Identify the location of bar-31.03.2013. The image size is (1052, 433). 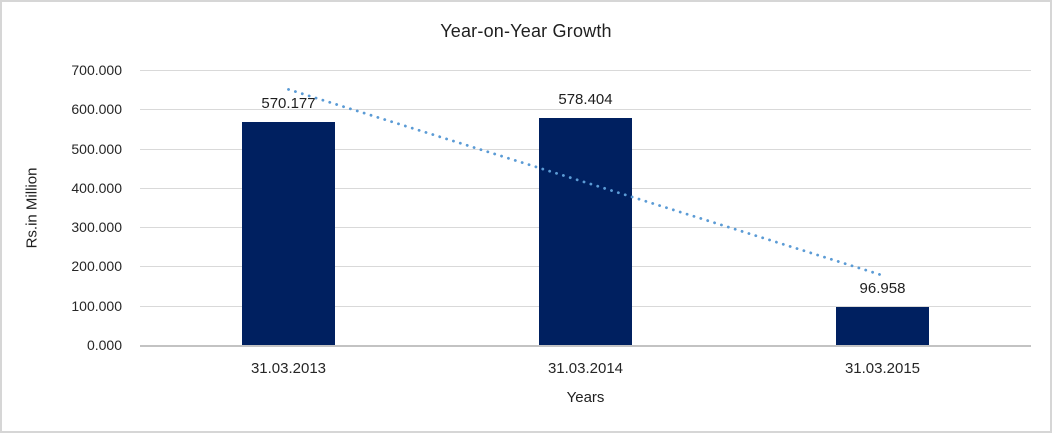
(288, 233).